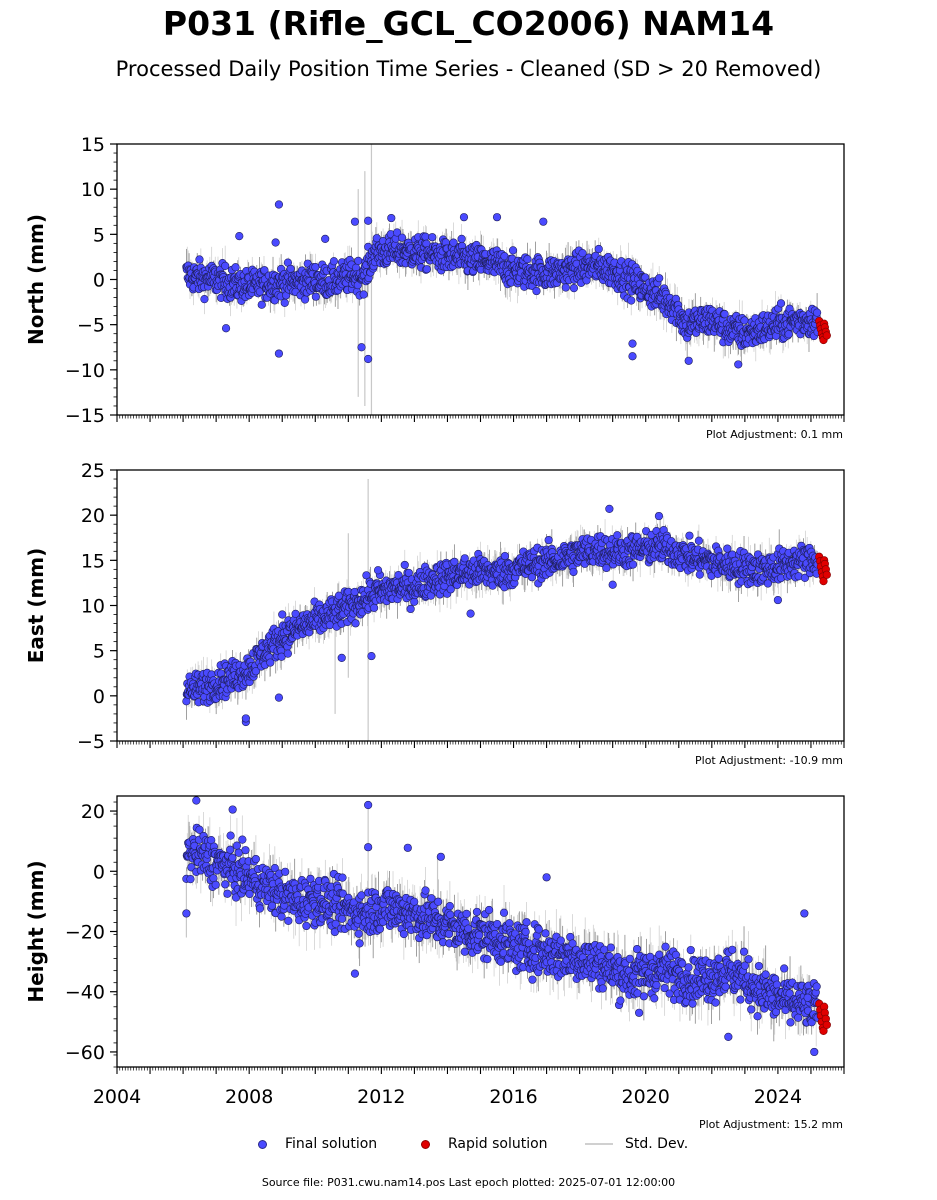 The image size is (937, 1200). I want to click on east-ytick-label: 25, so click(93, 471).